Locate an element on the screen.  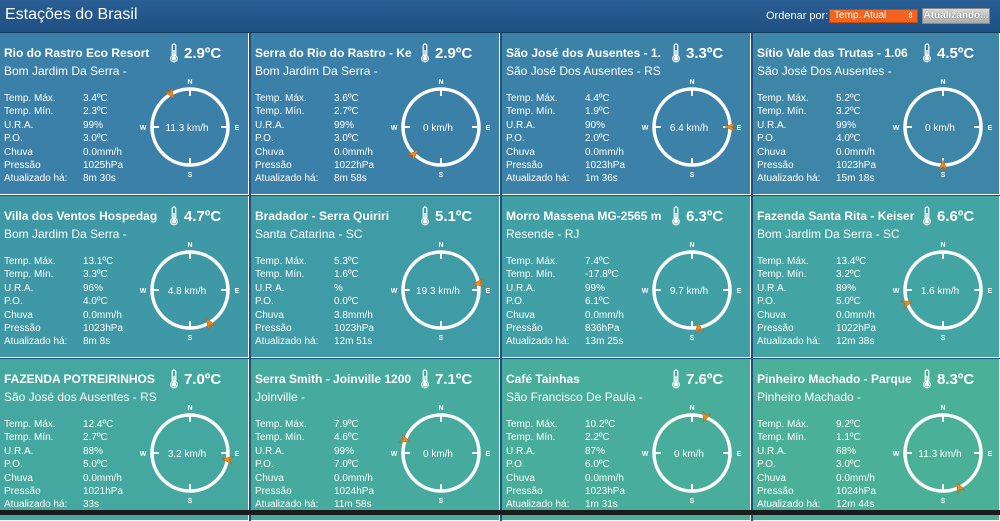
updated-value: 1m 36s is located at coordinates (601, 179).